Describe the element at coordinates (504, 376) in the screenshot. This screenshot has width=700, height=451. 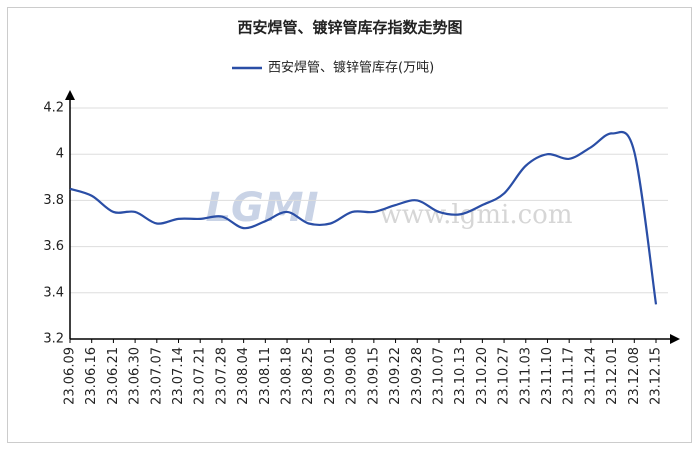
I see `x-tick-label: 23.10.27` at that location.